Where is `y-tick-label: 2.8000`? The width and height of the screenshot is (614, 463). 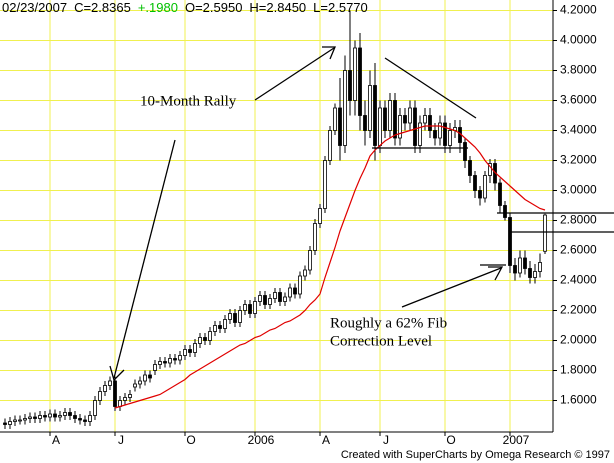 y-tick-label: 2.8000 is located at coordinates (578, 220).